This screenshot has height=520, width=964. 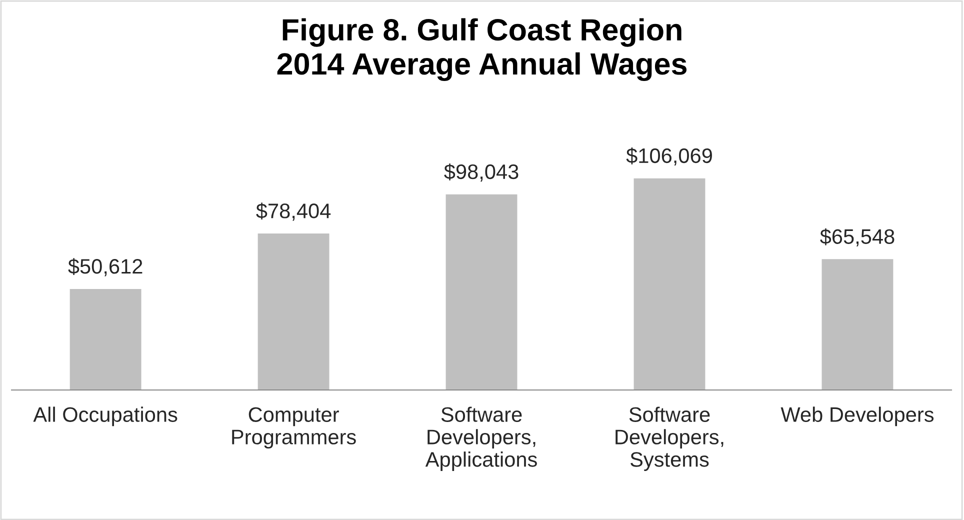 I want to click on x-tick-label: Software Developers, Applications, so click(x=481, y=438).